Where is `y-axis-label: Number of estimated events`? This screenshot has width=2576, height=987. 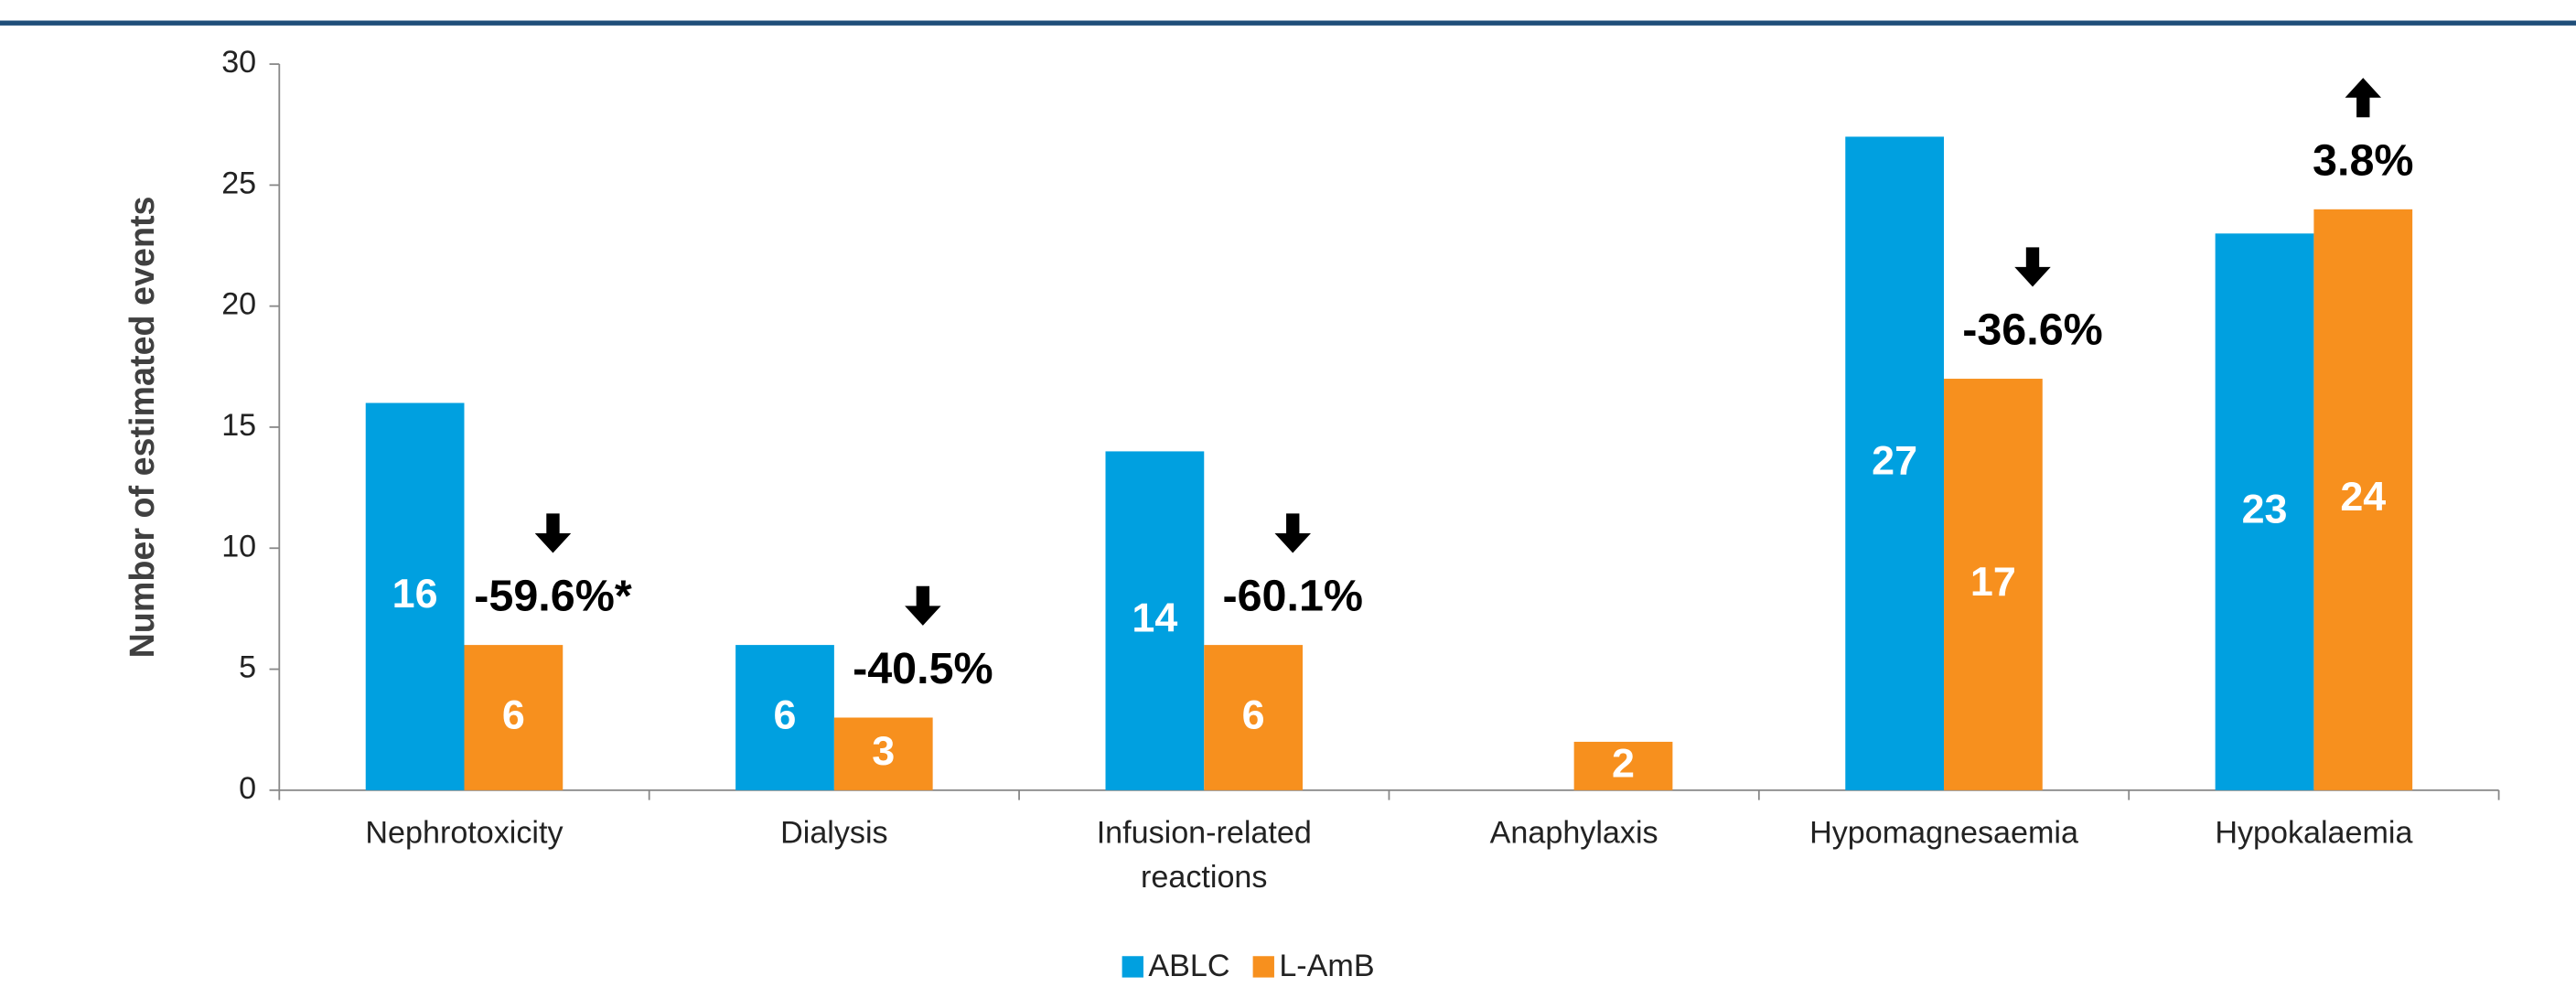 y-axis-label: Number of estimated events is located at coordinates (142, 427).